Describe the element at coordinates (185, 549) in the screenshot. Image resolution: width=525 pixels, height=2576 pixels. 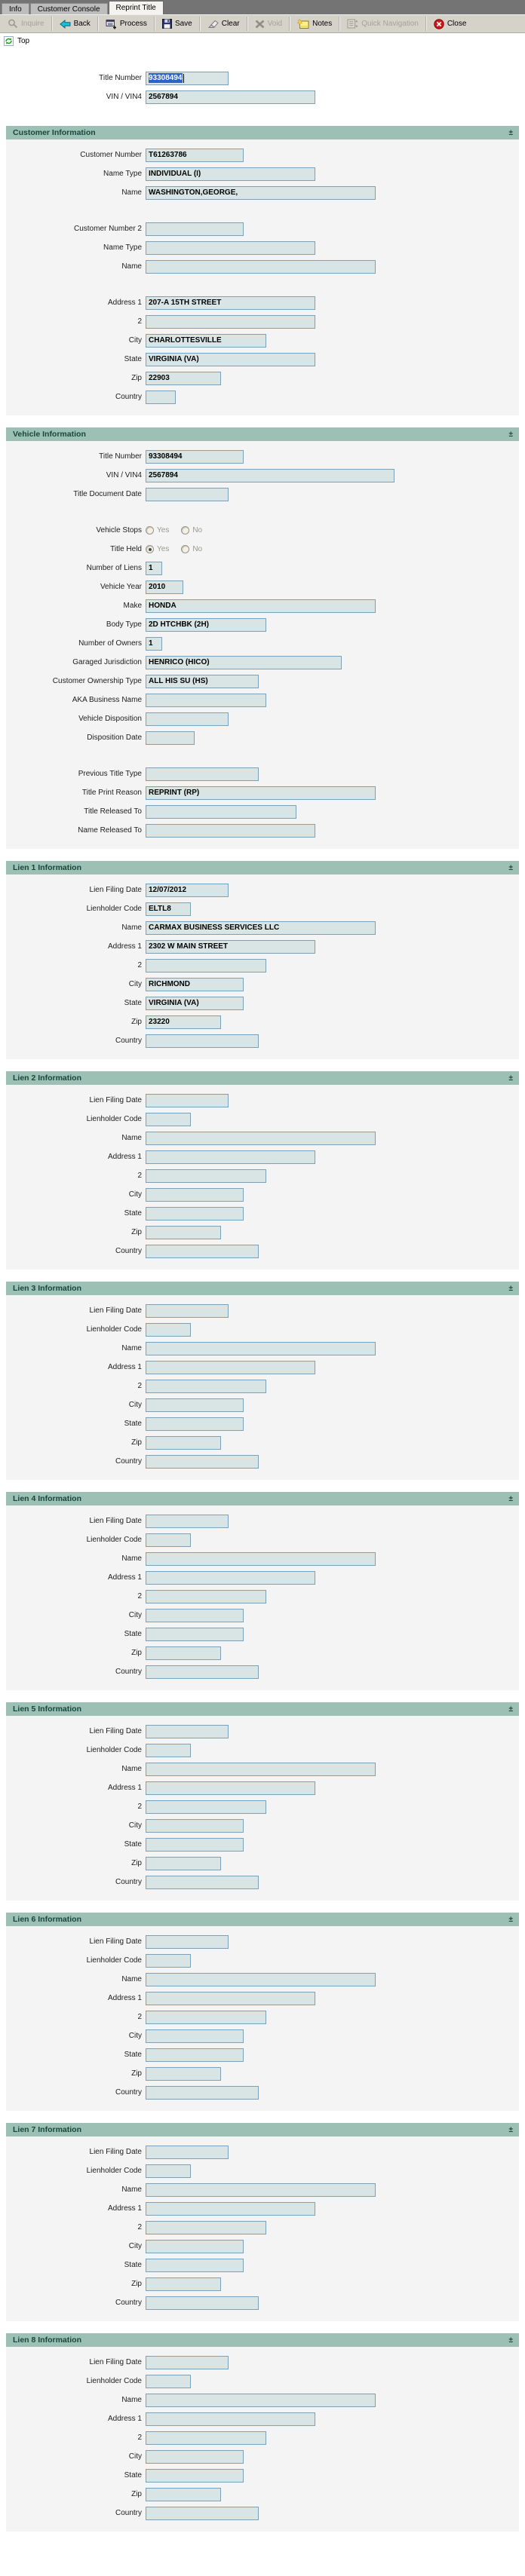
I see `radio-title-held-no` at that location.